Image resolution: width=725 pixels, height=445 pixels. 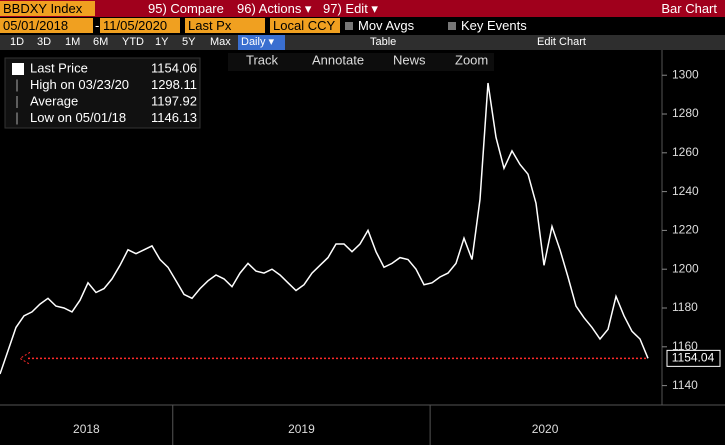 What do you see at coordinates (261, 42) in the screenshot?
I see `frequency-select: Daily ▾` at bounding box center [261, 42].